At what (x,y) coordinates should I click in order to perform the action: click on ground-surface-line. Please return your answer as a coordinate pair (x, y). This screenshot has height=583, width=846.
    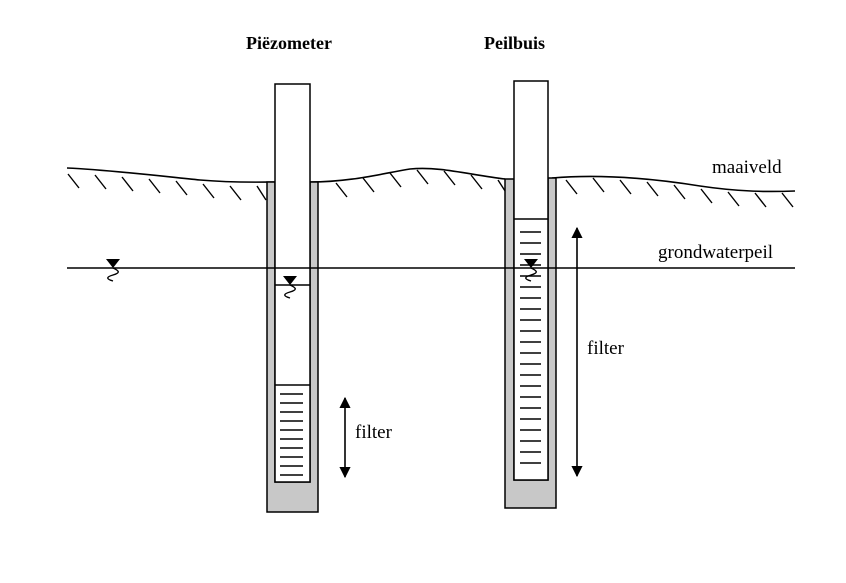
    Looking at the image, I should click on (431, 180).